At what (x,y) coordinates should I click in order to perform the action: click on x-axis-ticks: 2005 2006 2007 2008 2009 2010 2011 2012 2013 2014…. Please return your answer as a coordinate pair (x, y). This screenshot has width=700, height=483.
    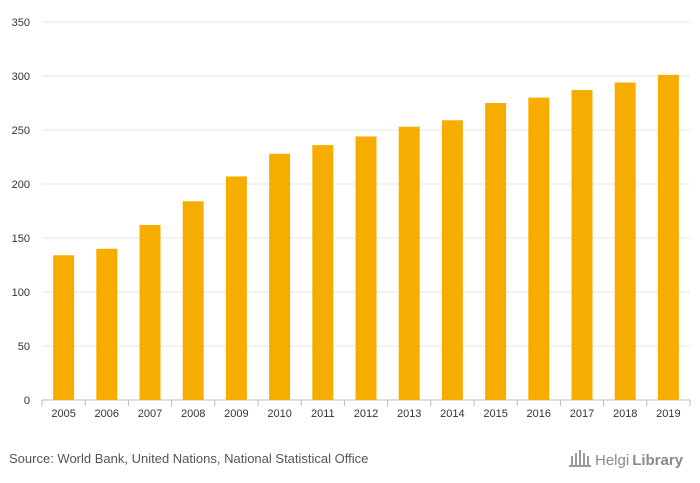
    Looking at the image, I should click on (366, 410).